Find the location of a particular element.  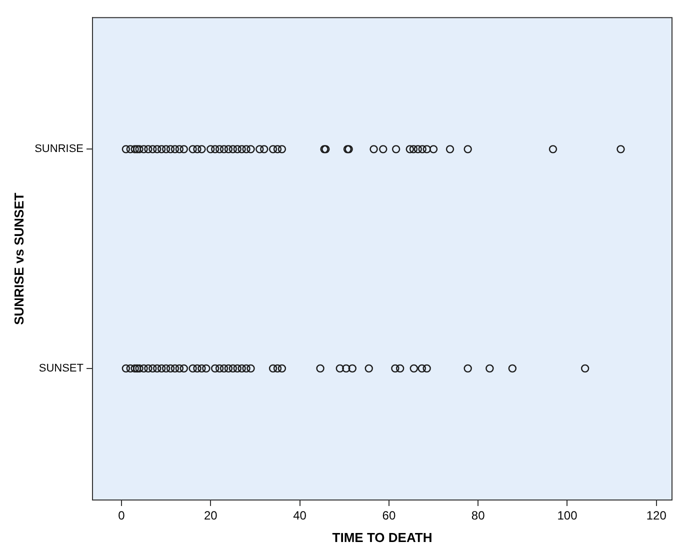

x-tick-label: 0 is located at coordinates (122, 515).